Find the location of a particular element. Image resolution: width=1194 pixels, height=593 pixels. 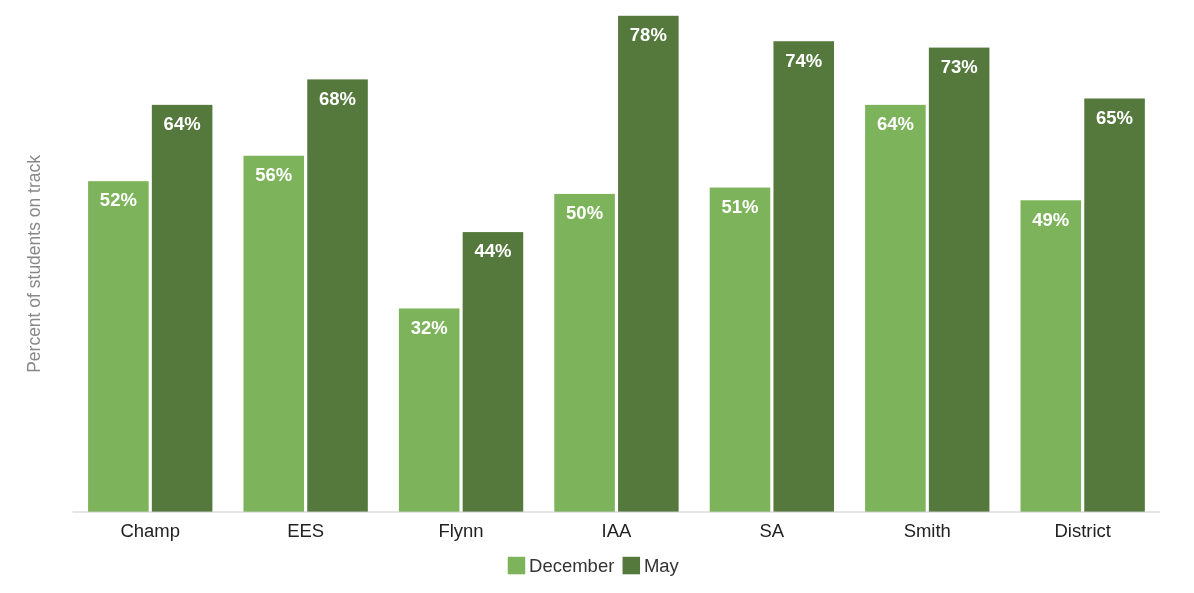

x-tick-label: EES is located at coordinates (306, 531).